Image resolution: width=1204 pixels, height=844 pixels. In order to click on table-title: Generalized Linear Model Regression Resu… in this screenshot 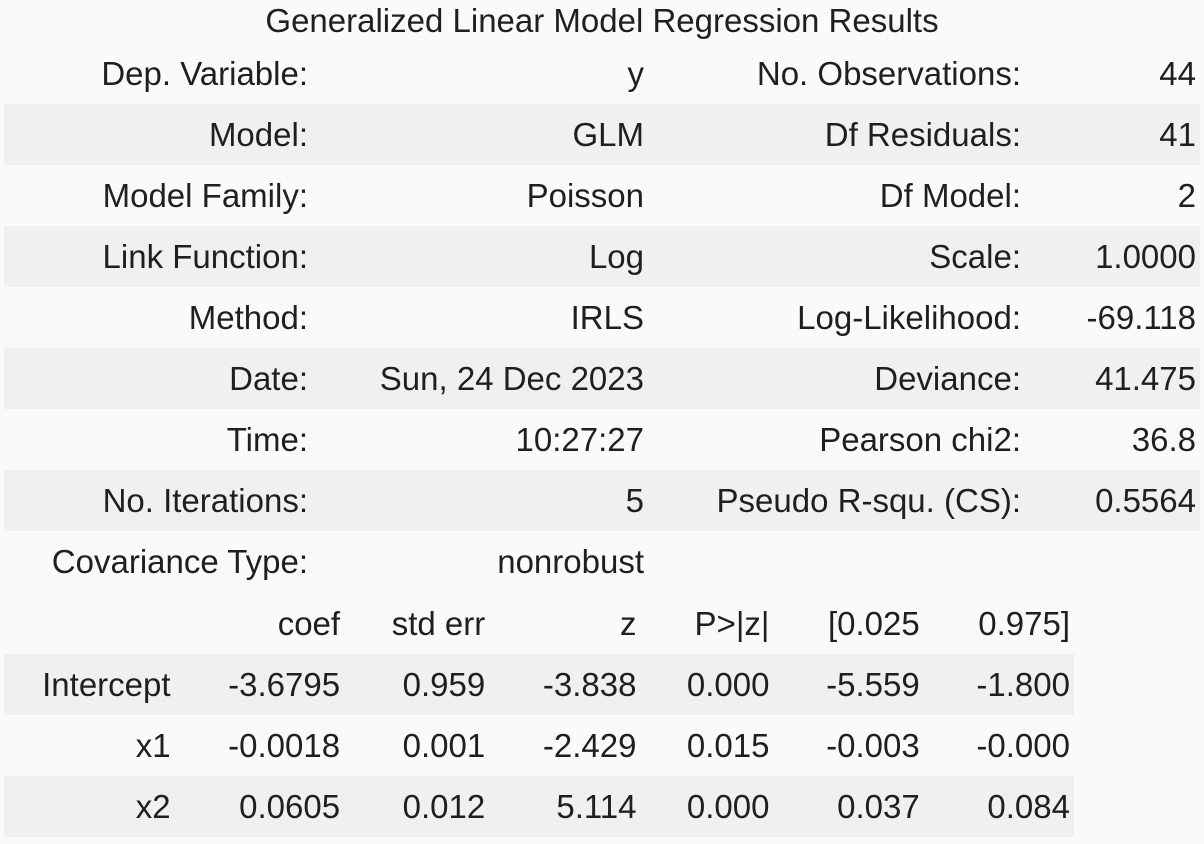, I will do `click(602, 20)`.